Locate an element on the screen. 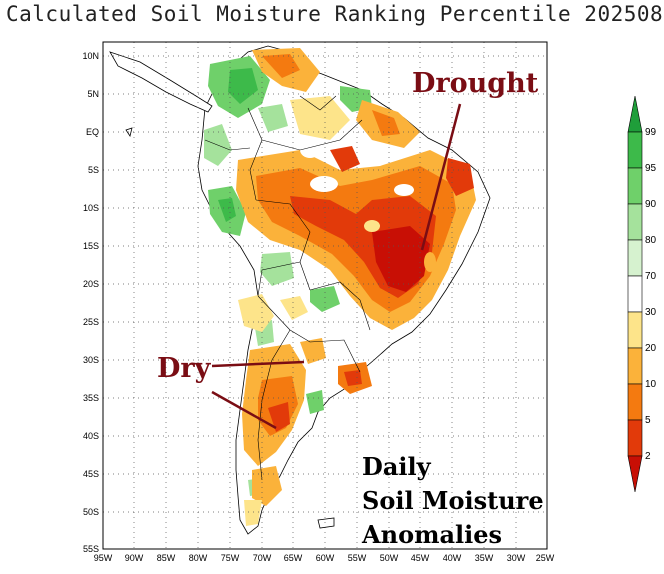 The height and width of the screenshot is (574, 664). colorbar-label: 20 is located at coordinates (651, 348).